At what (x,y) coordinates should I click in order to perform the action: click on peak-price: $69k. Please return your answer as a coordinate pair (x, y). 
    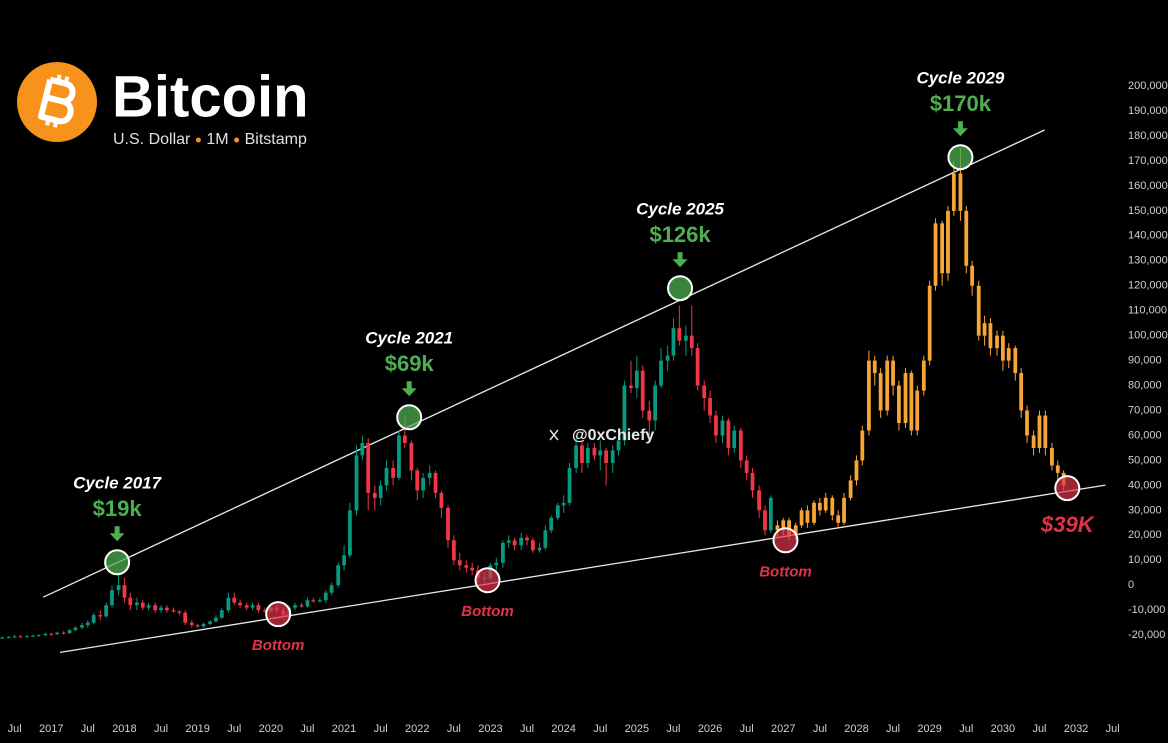
    Looking at the image, I should click on (410, 363).